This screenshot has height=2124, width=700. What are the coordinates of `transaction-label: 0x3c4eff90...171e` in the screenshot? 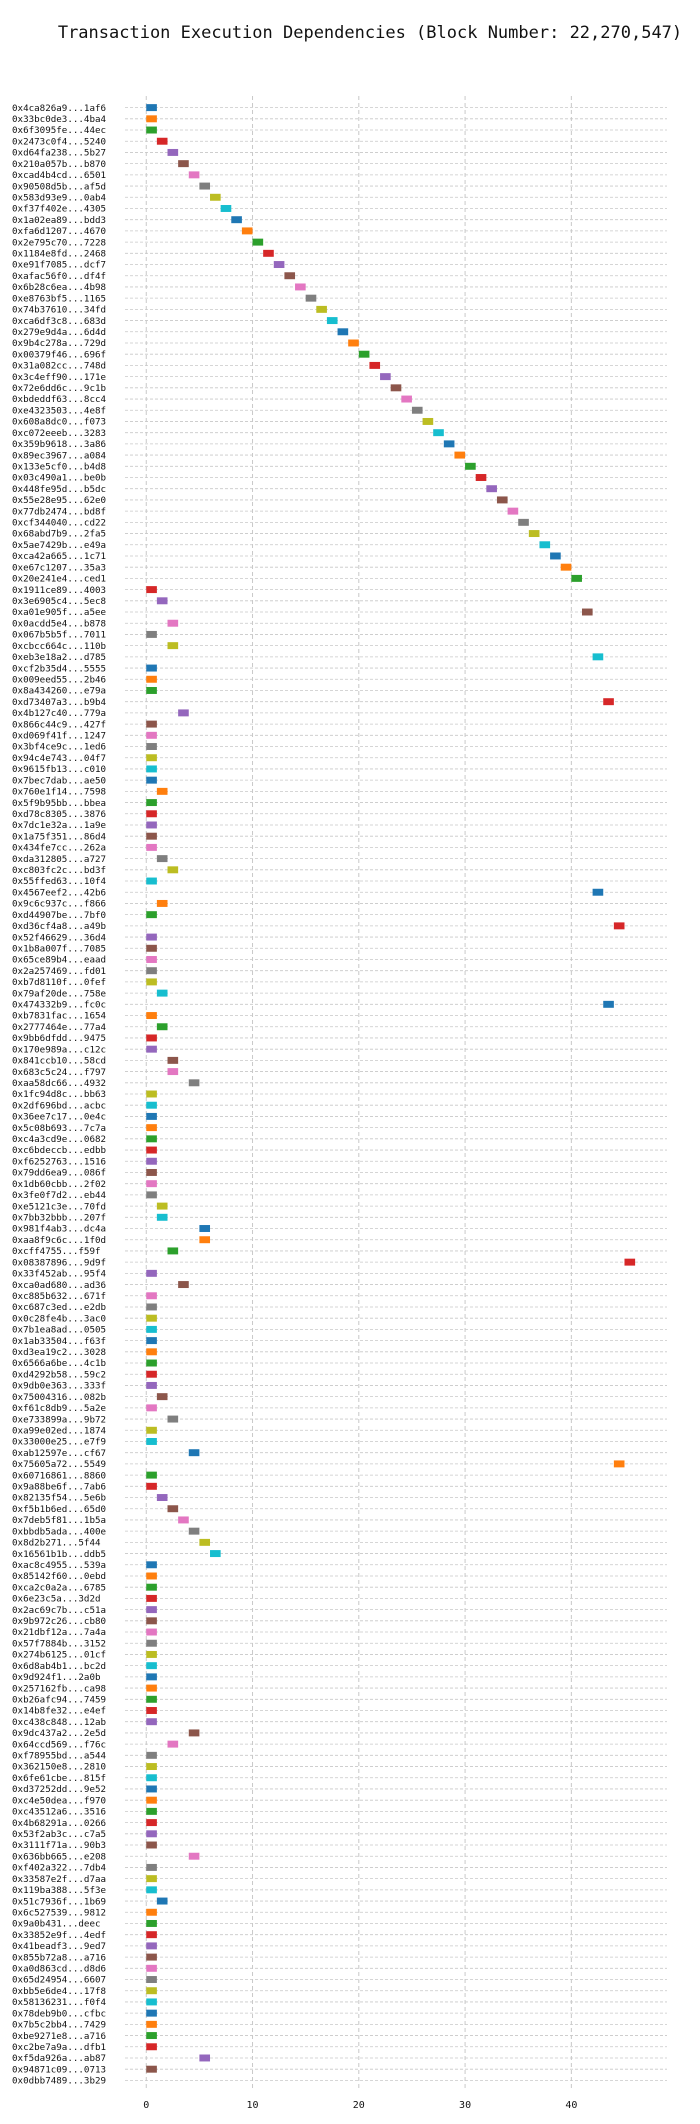 It's located at (59, 377).